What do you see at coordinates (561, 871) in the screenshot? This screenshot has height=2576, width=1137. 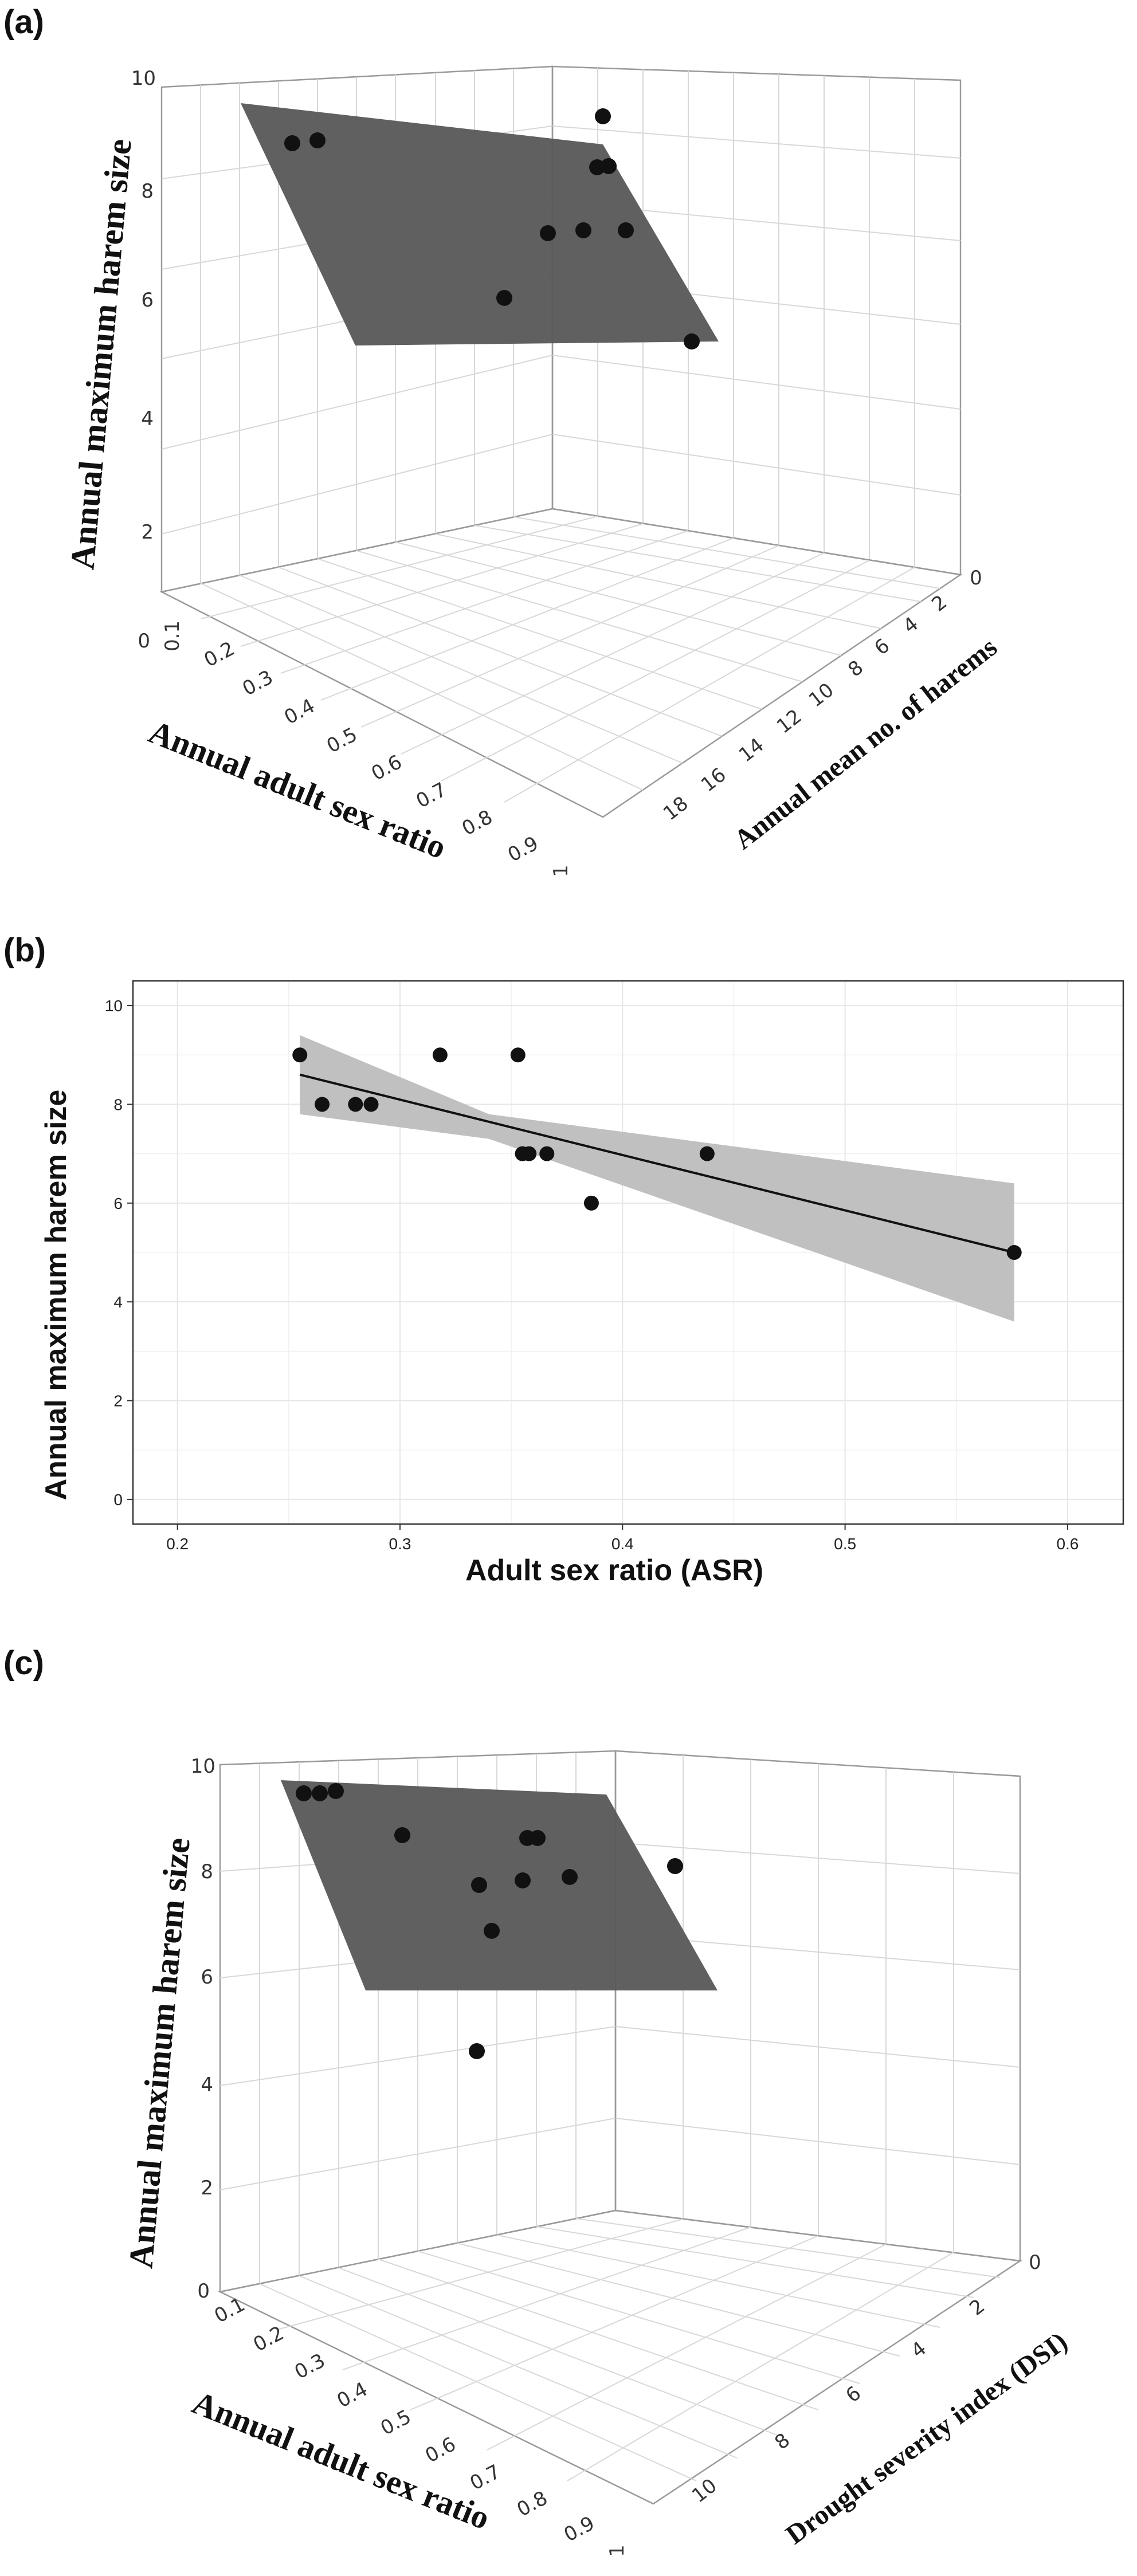 I see `panel-a-x-tick: 1` at bounding box center [561, 871].